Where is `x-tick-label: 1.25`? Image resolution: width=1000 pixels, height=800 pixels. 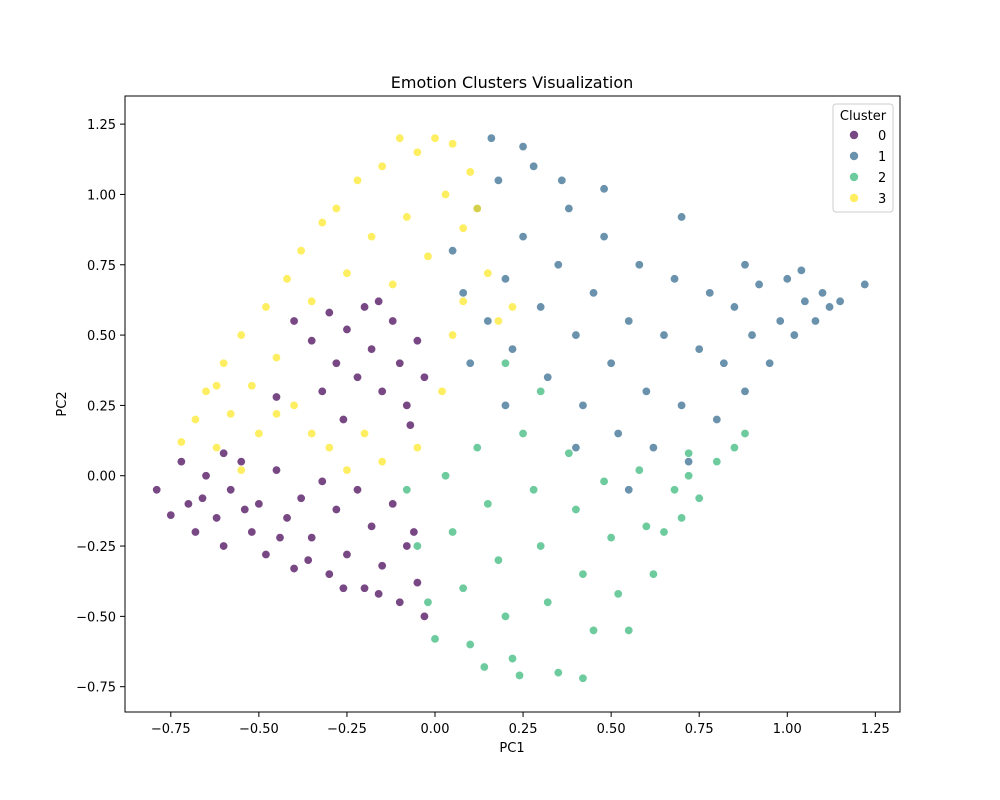
x-tick-label: 1.25 is located at coordinates (875, 729).